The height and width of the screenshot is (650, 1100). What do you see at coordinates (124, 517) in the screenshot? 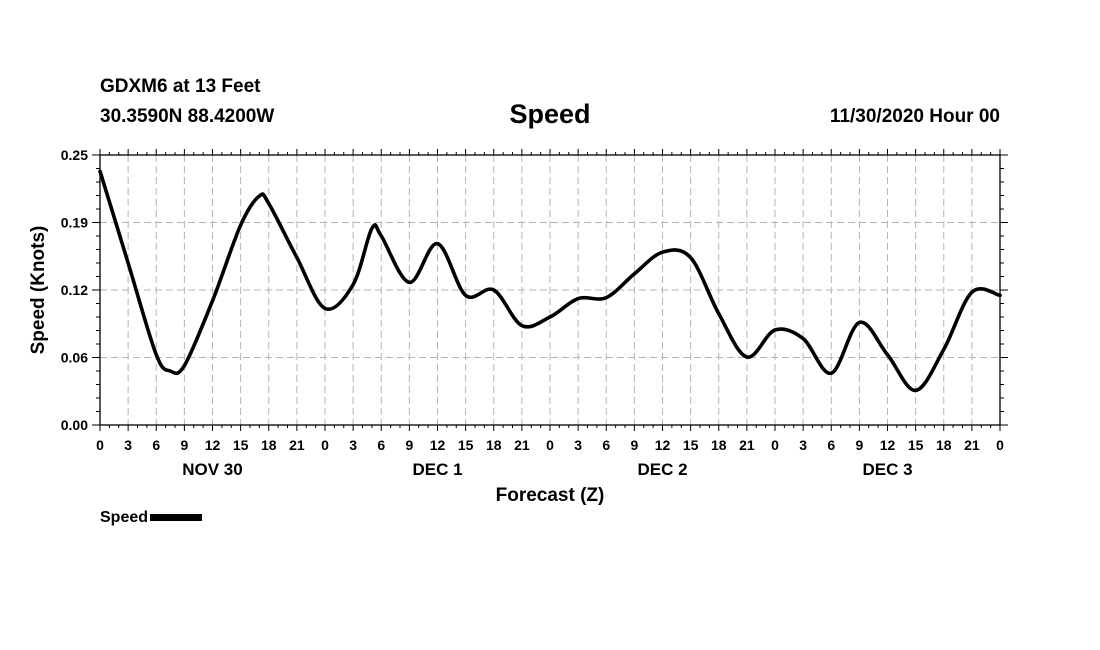
I see `legend-label: Speed` at bounding box center [124, 517].